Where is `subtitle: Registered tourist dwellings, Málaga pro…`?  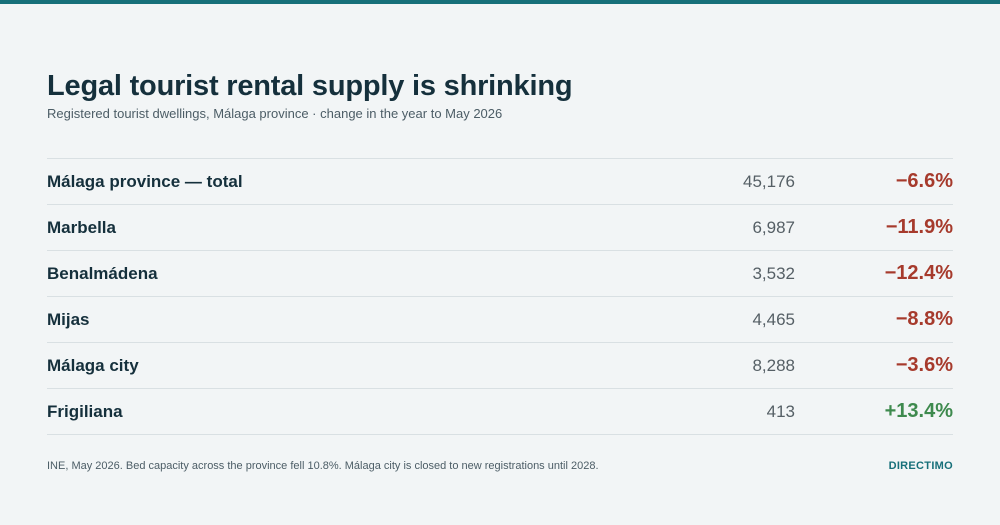 subtitle: Registered tourist dwellings, Málaga pro… is located at coordinates (275, 113).